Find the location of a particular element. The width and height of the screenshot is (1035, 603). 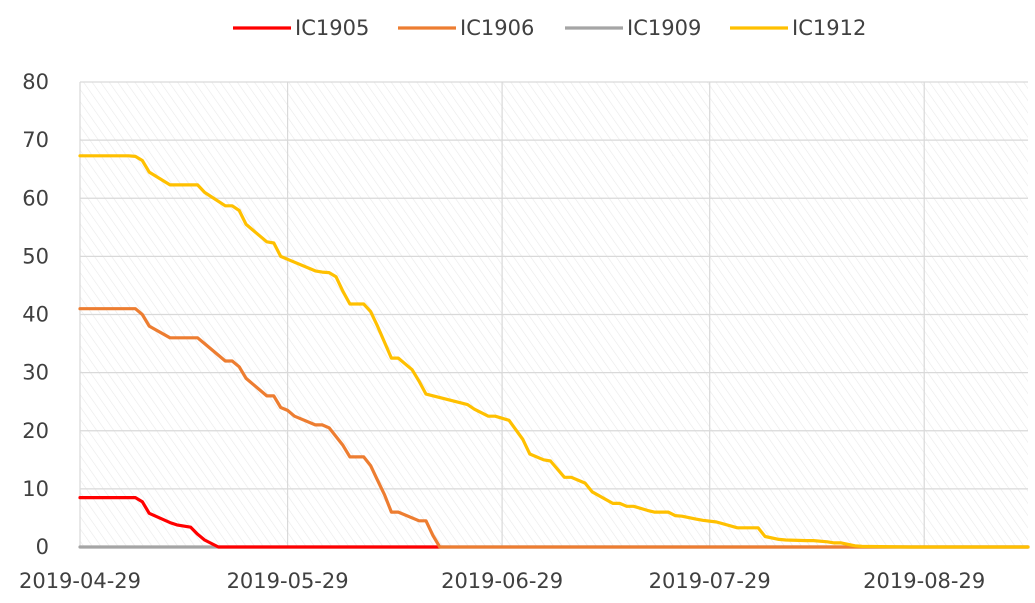

y-tick-label: 10 is located at coordinates (35, 489).